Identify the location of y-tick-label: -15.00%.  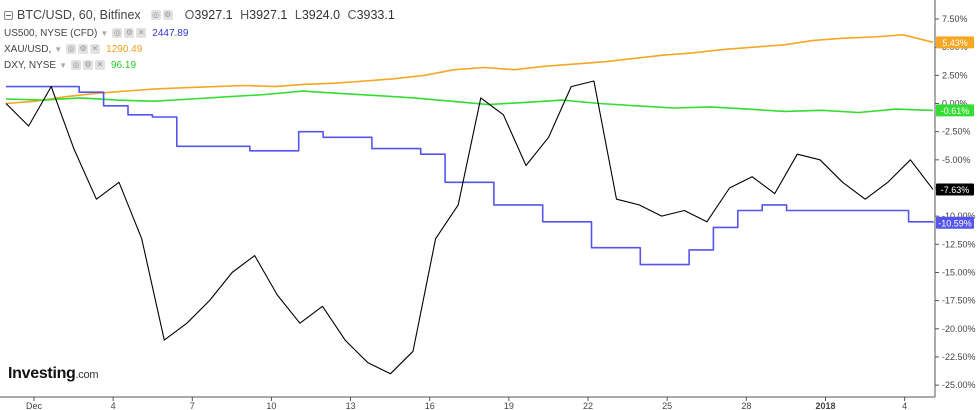
(959, 272).